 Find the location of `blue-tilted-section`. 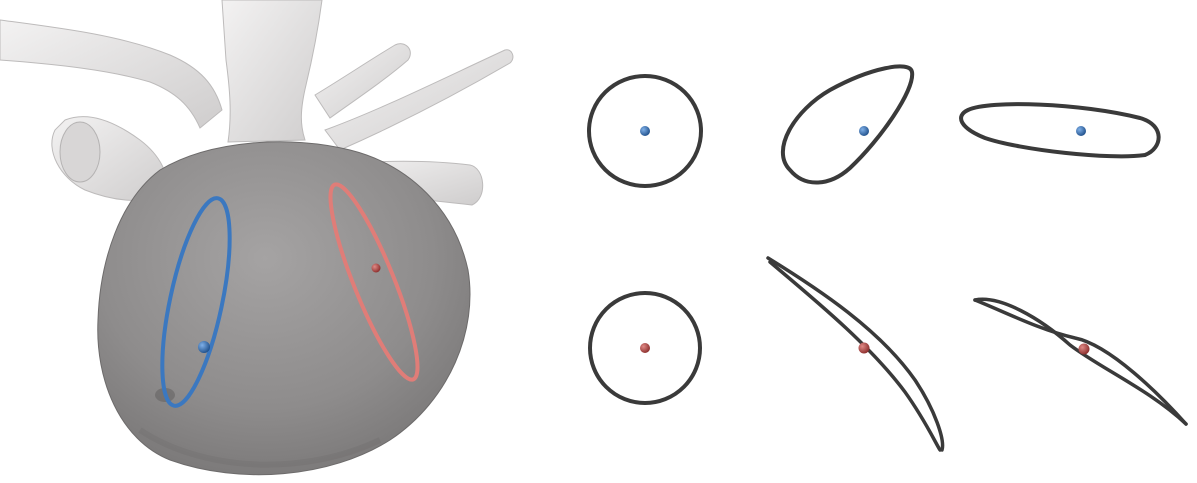

blue-tilted-section is located at coordinates (847, 124).